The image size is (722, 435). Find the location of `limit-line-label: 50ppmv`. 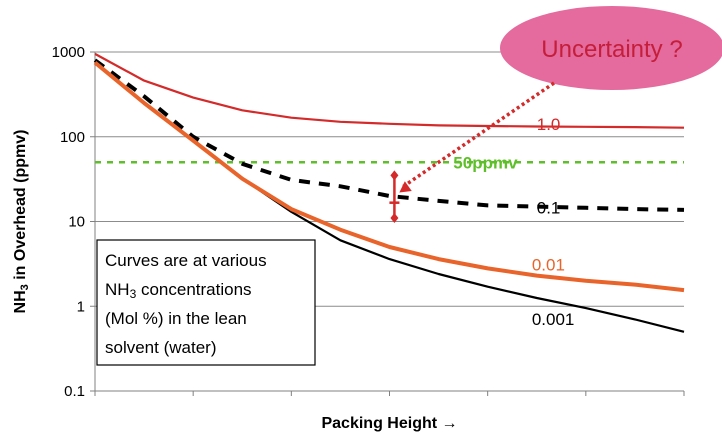

limit-line-label: 50ppmv is located at coordinates (485, 162).